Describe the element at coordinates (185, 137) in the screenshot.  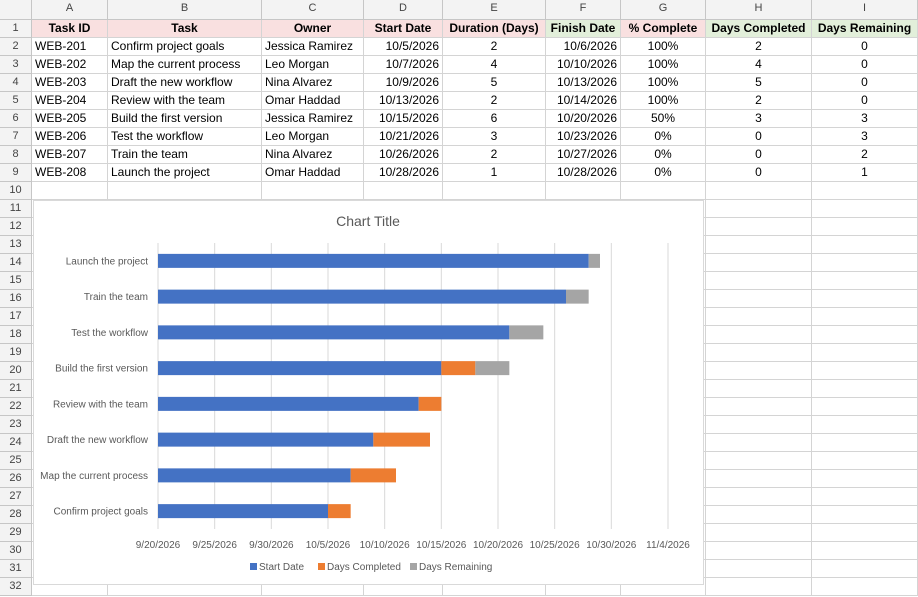
I see `table-cell: Test the workflow` at that location.